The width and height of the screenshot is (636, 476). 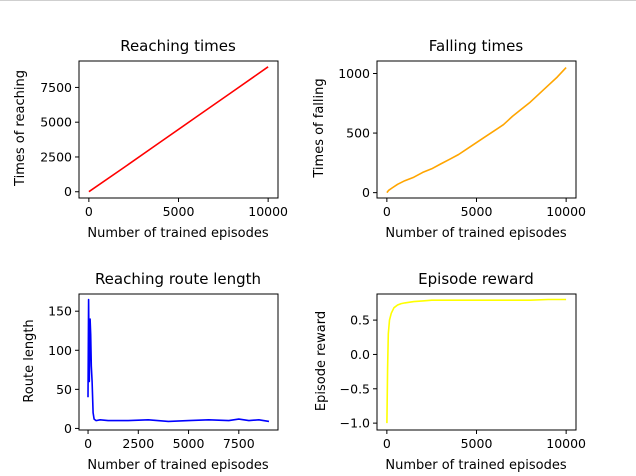 What do you see at coordinates (29, 360) in the screenshot?
I see `y-axis-label: Route length` at bounding box center [29, 360].